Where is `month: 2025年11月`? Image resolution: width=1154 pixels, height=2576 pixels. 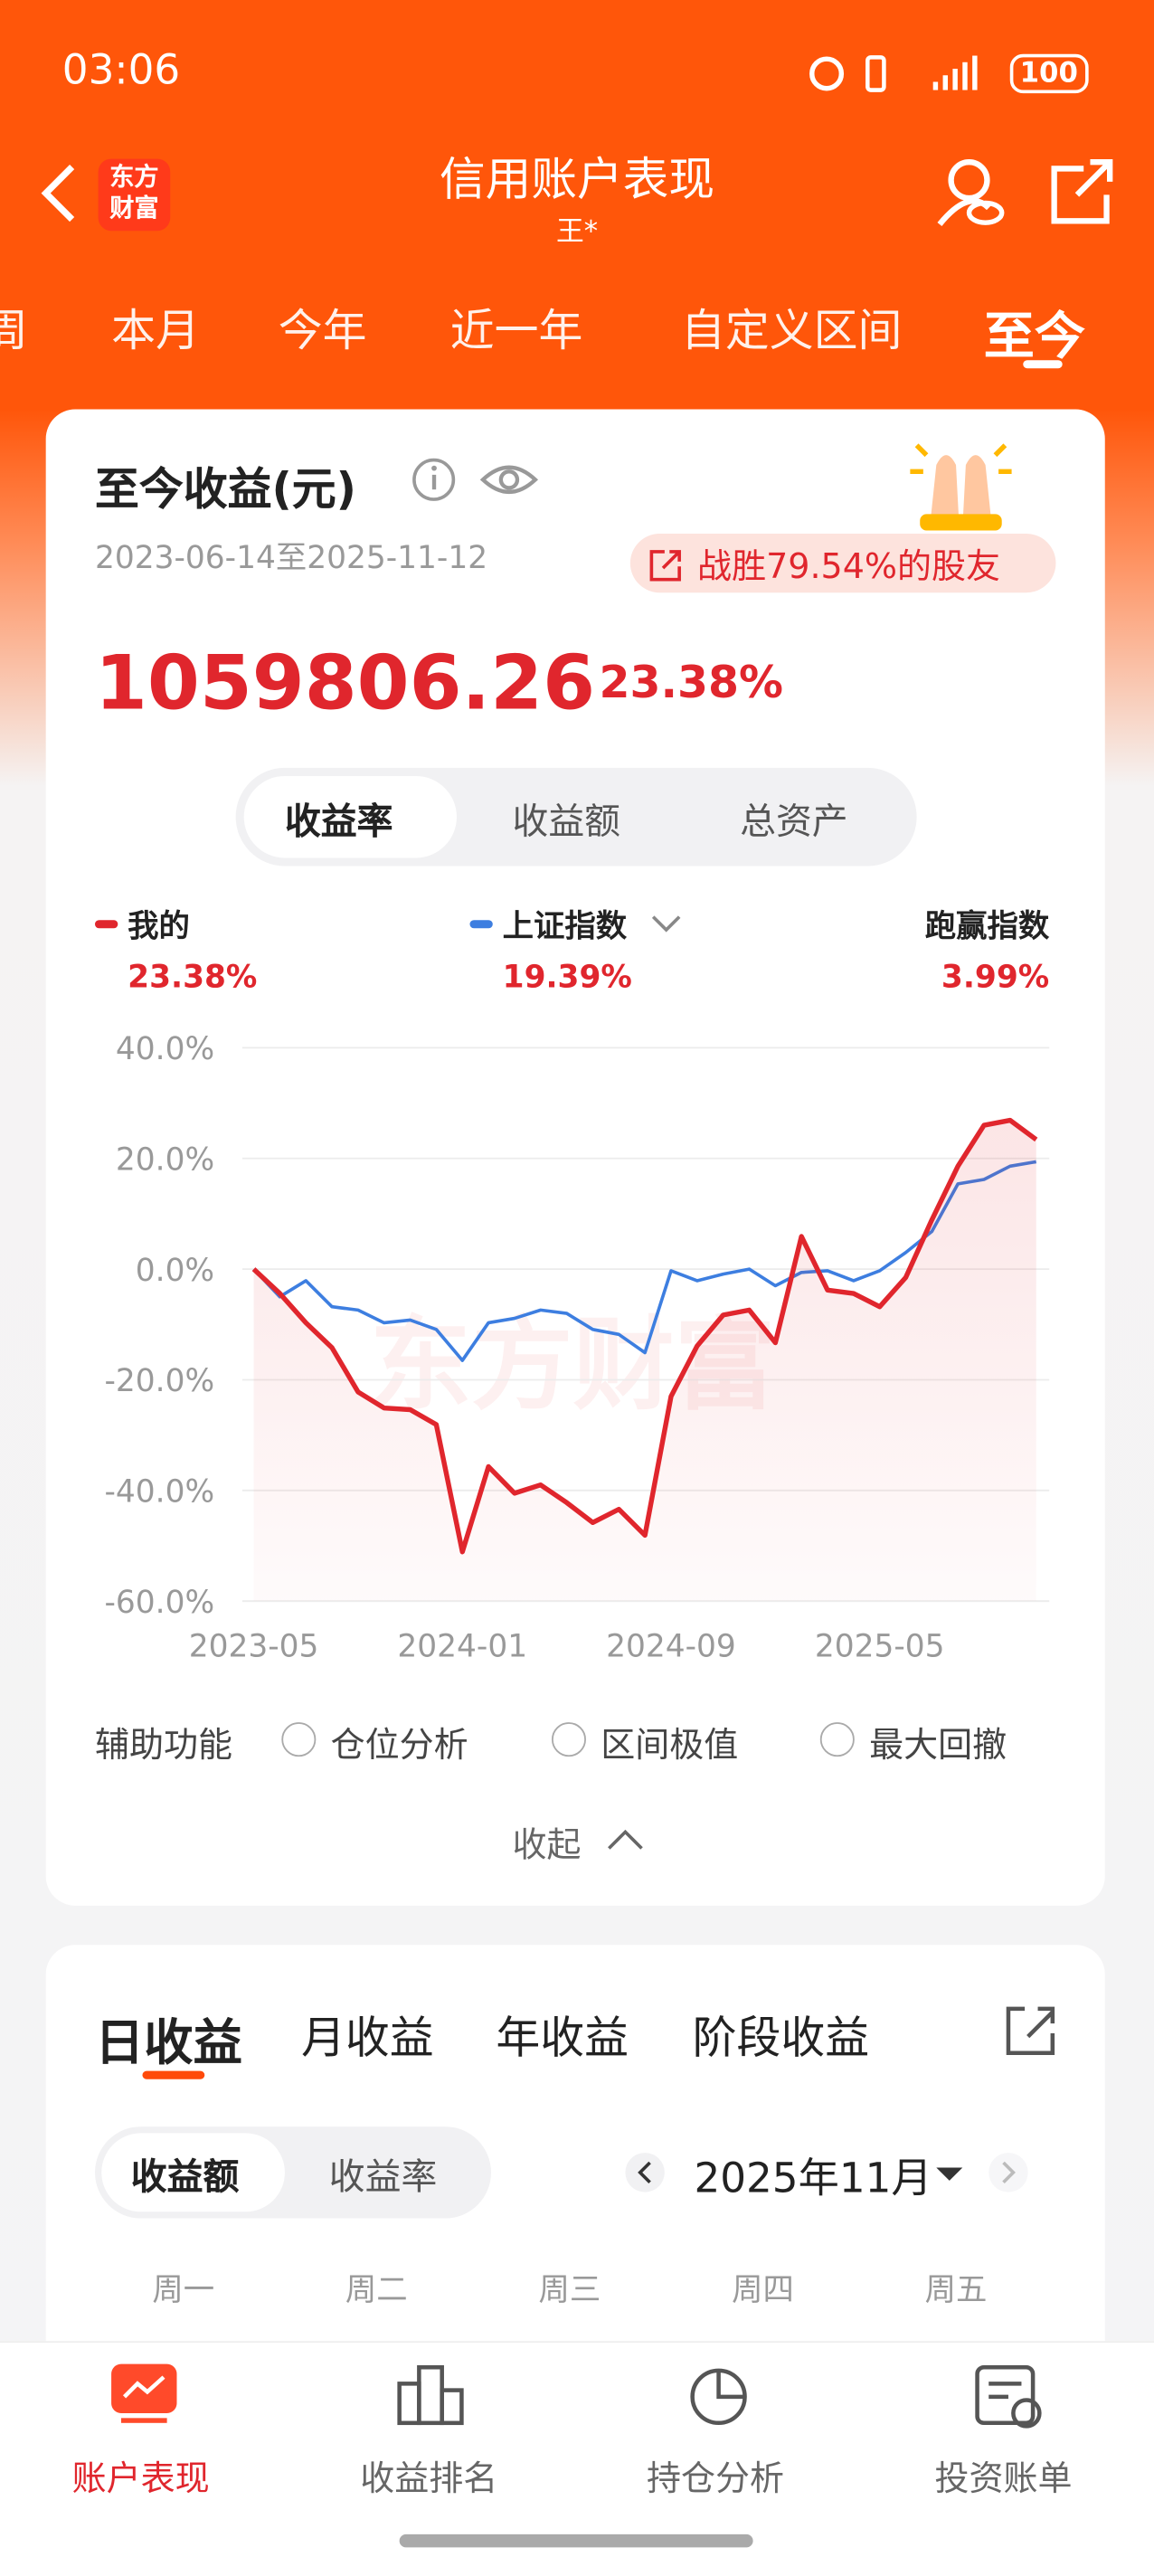
month: 2025年11月 is located at coordinates (813, 2178).